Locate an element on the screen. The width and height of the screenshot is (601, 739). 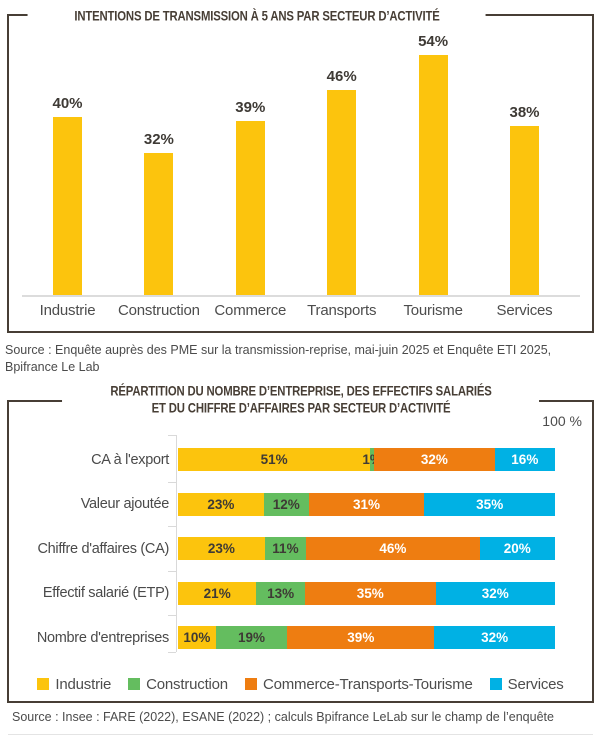
segment-services: 16% is located at coordinates (524, 459).